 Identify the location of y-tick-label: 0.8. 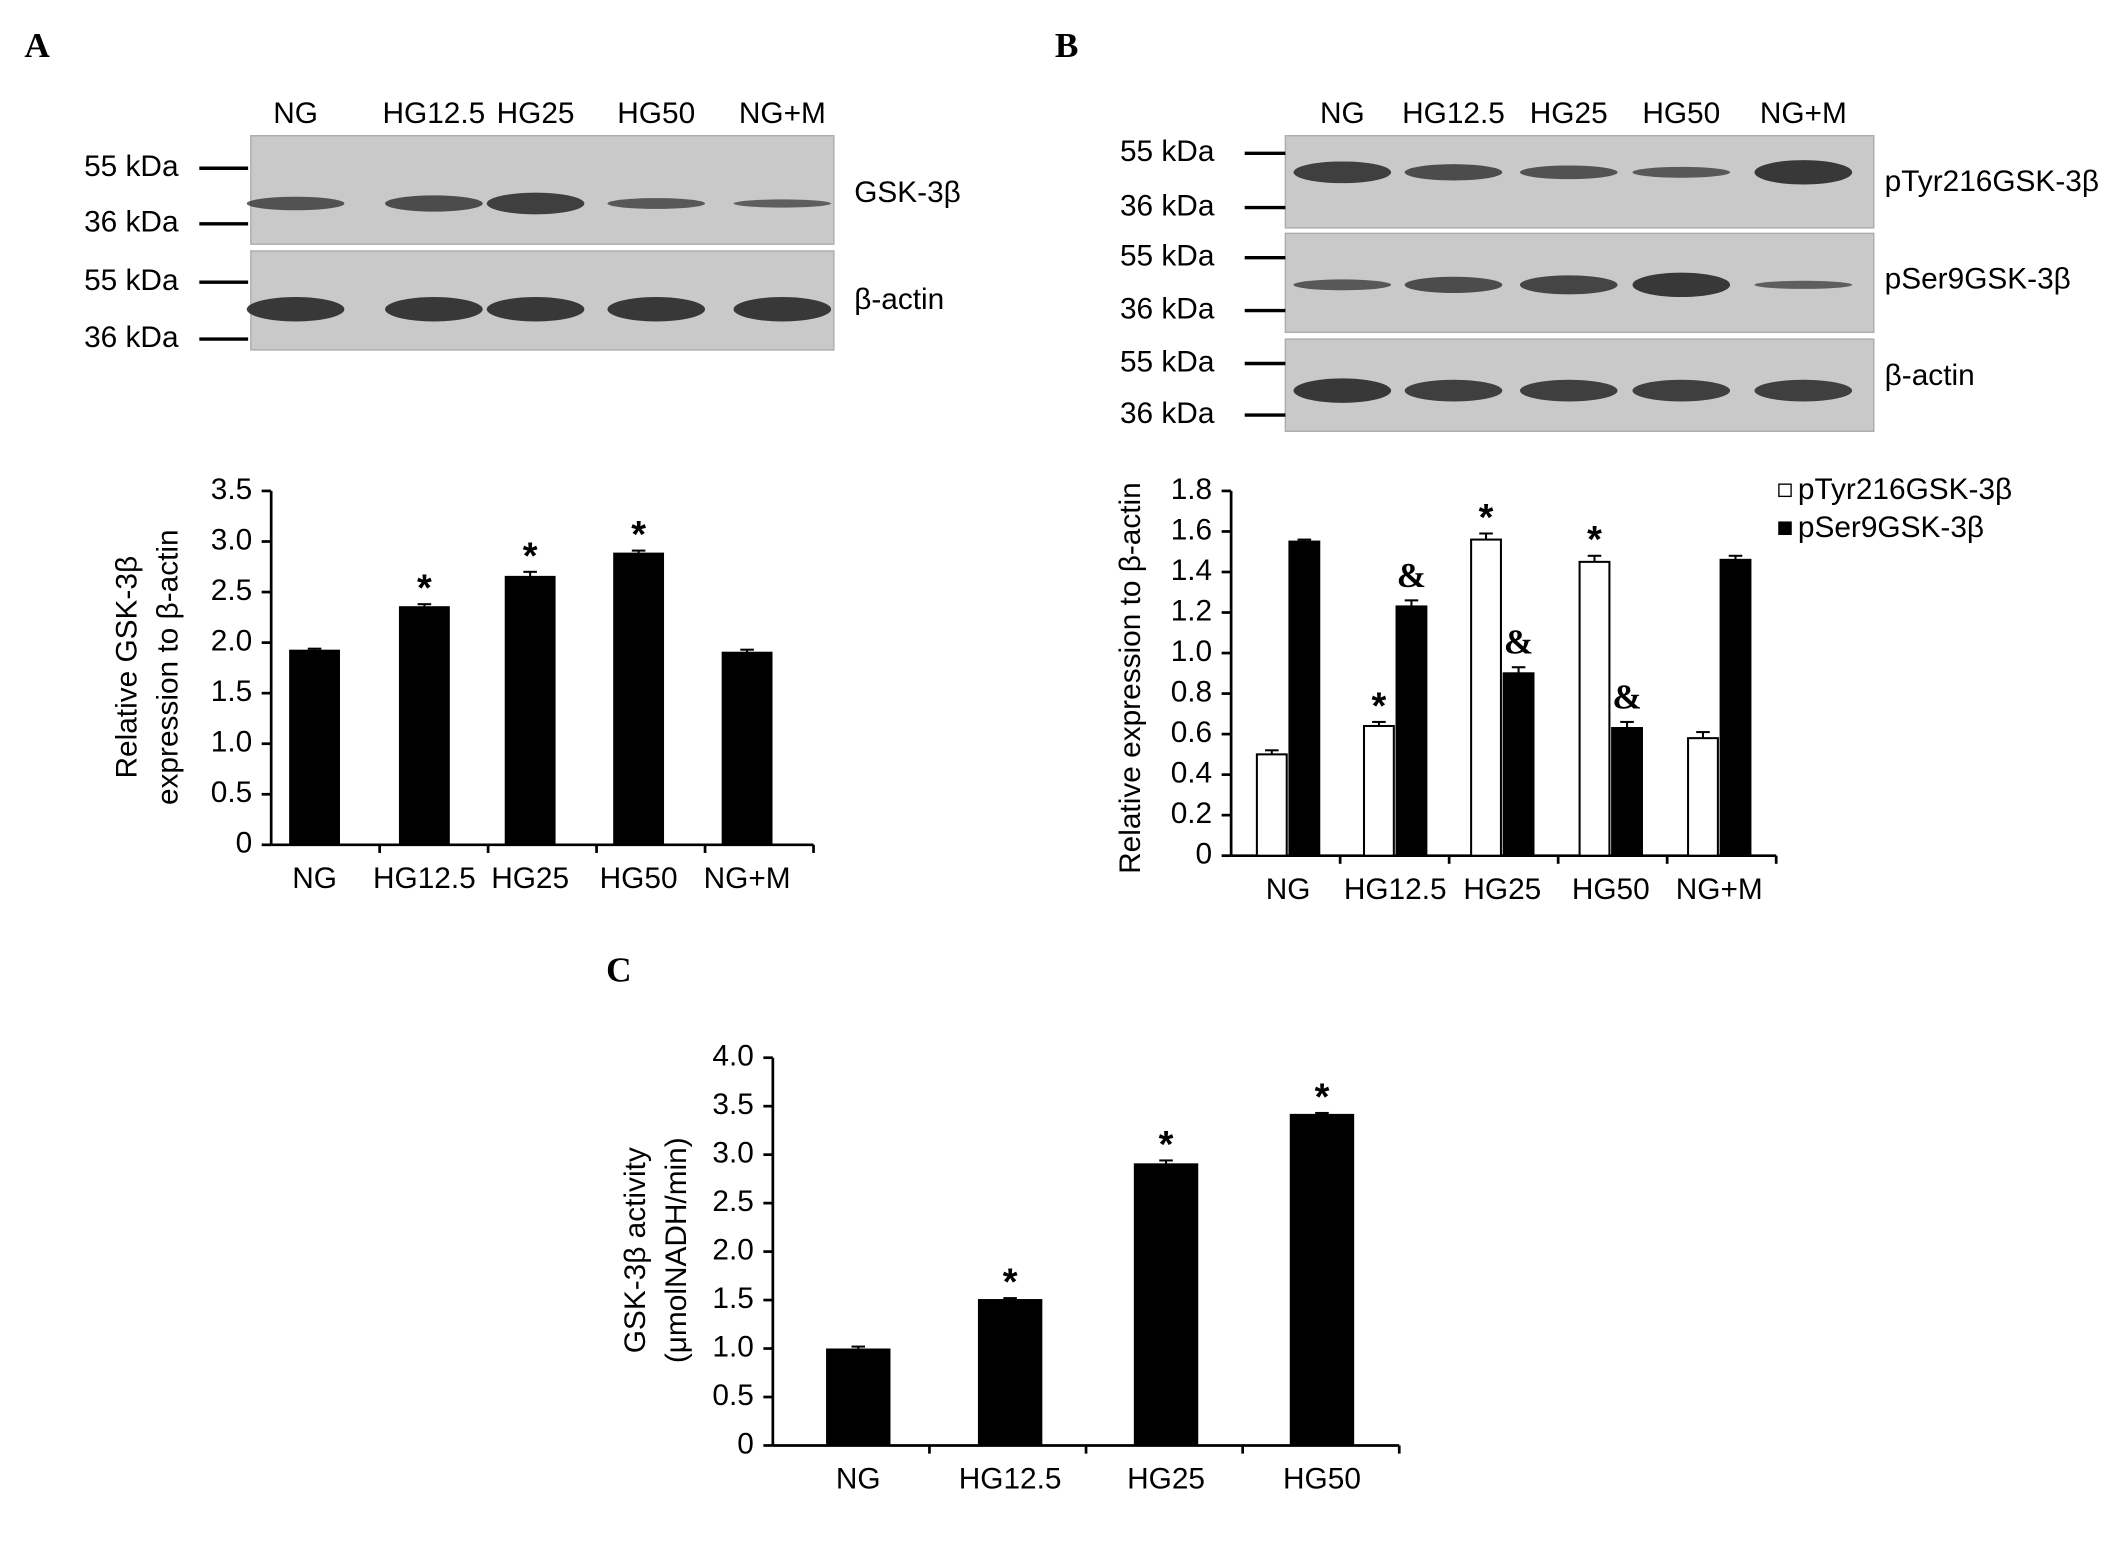
(1191, 691).